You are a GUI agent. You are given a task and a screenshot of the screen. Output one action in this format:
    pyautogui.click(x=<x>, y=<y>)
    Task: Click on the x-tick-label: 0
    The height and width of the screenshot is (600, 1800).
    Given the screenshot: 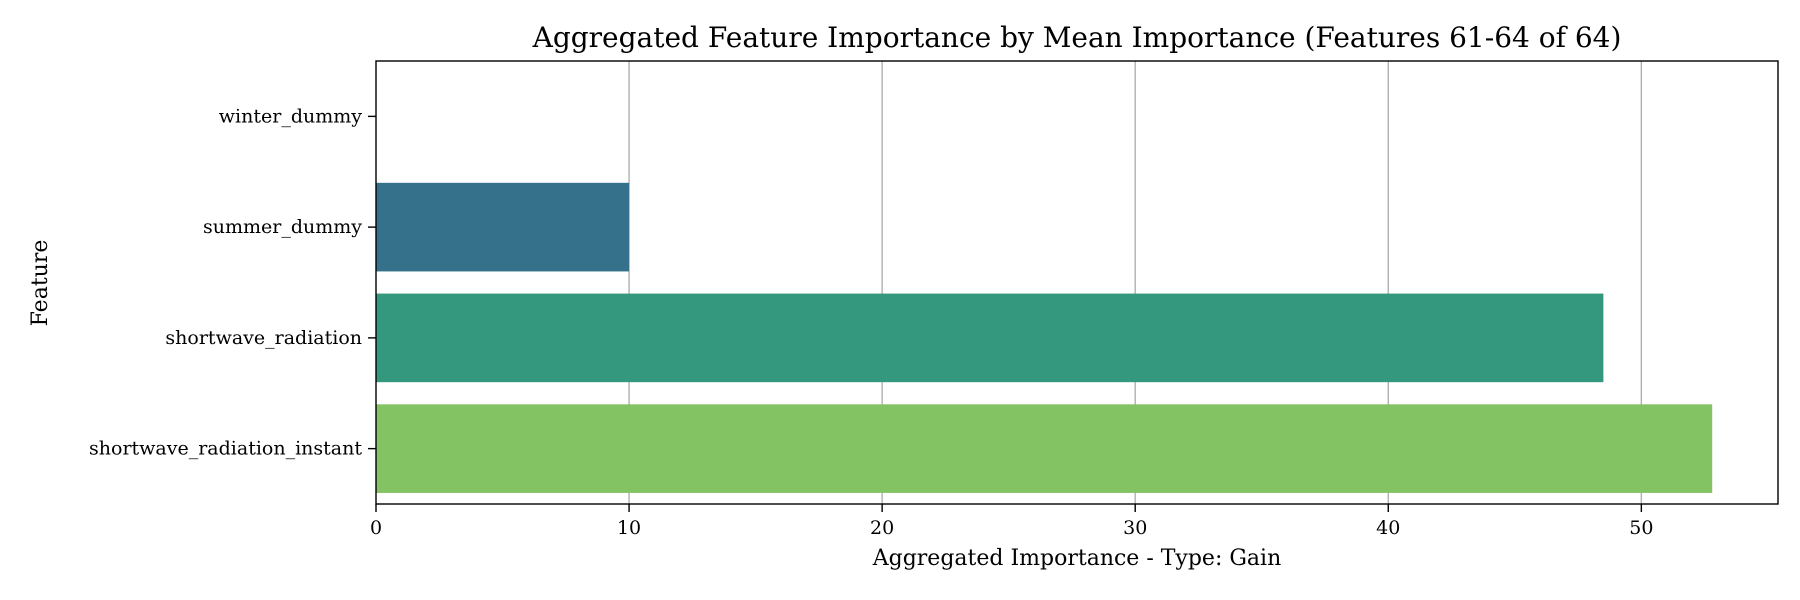 What is the action you would take?
    pyautogui.click(x=376, y=528)
    